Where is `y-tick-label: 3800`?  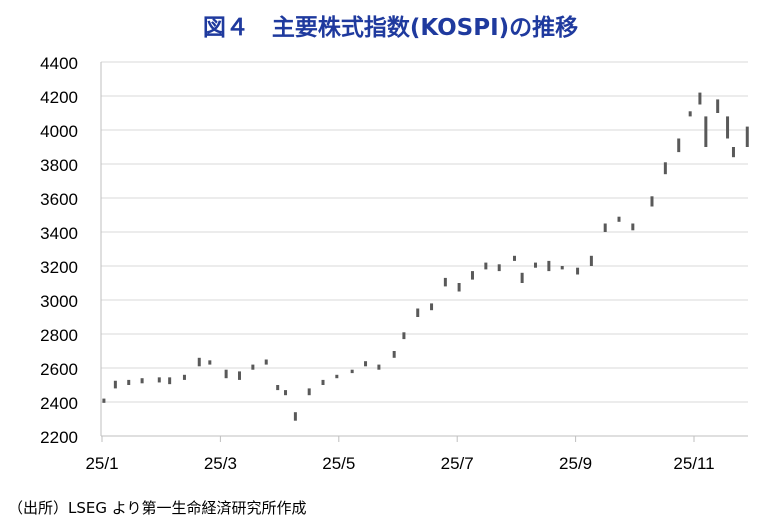
y-tick-label: 3800 is located at coordinates (59, 165).